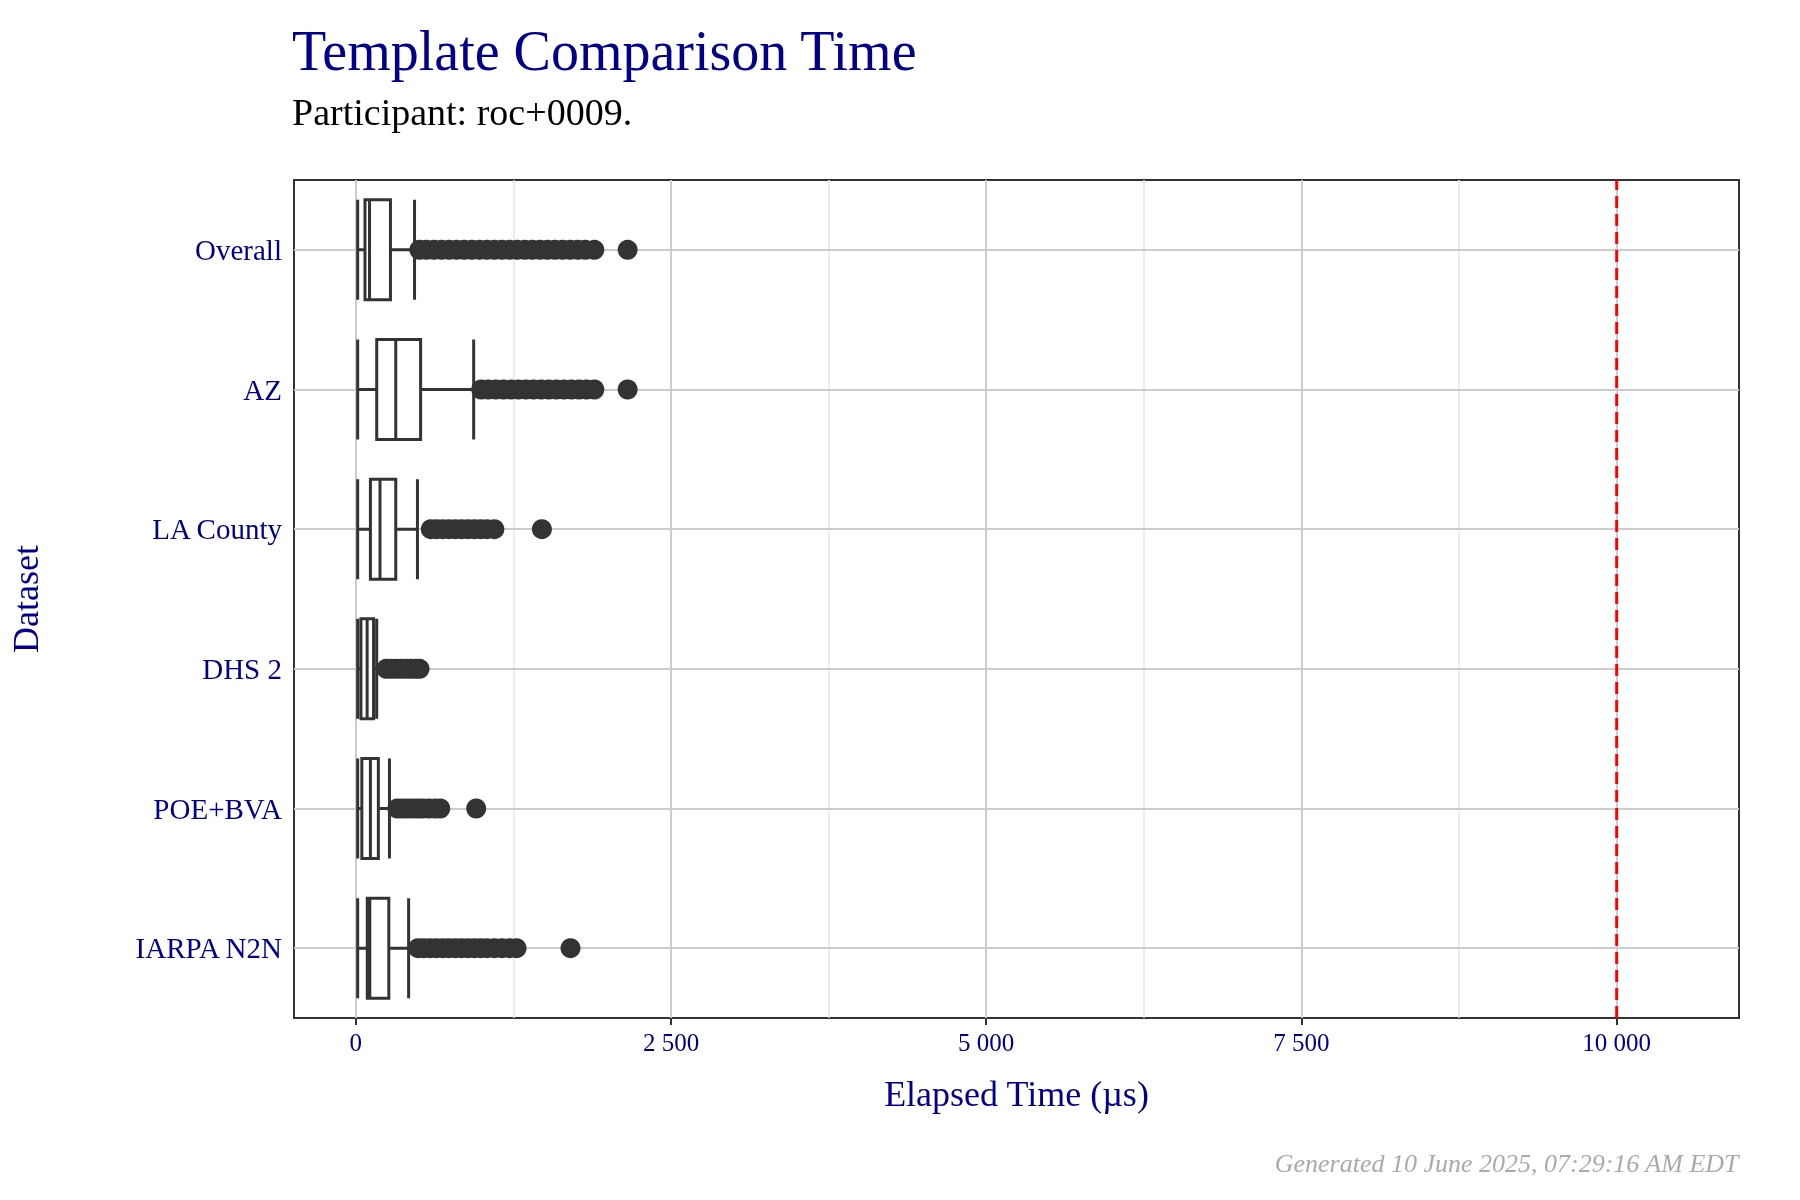 This screenshot has width=1800, height=1200. What do you see at coordinates (26, 599) in the screenshot?
I see `y-axis-title: Dataset` at bounding box center [26, 599].